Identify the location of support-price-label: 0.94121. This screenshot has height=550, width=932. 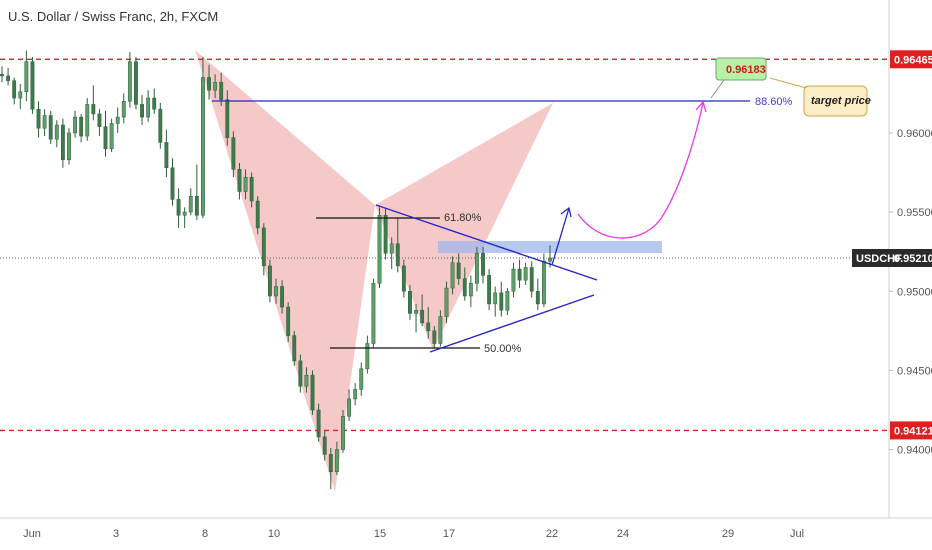
(913, 431).